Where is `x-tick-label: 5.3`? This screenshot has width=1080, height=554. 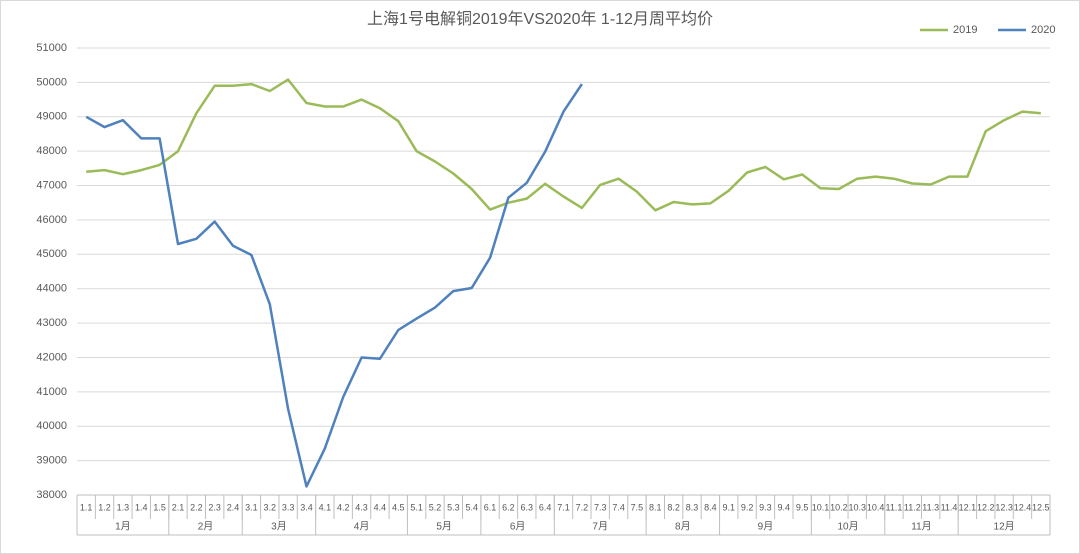 x-tick-label: 5.3 is located at coordinates (453, 507).